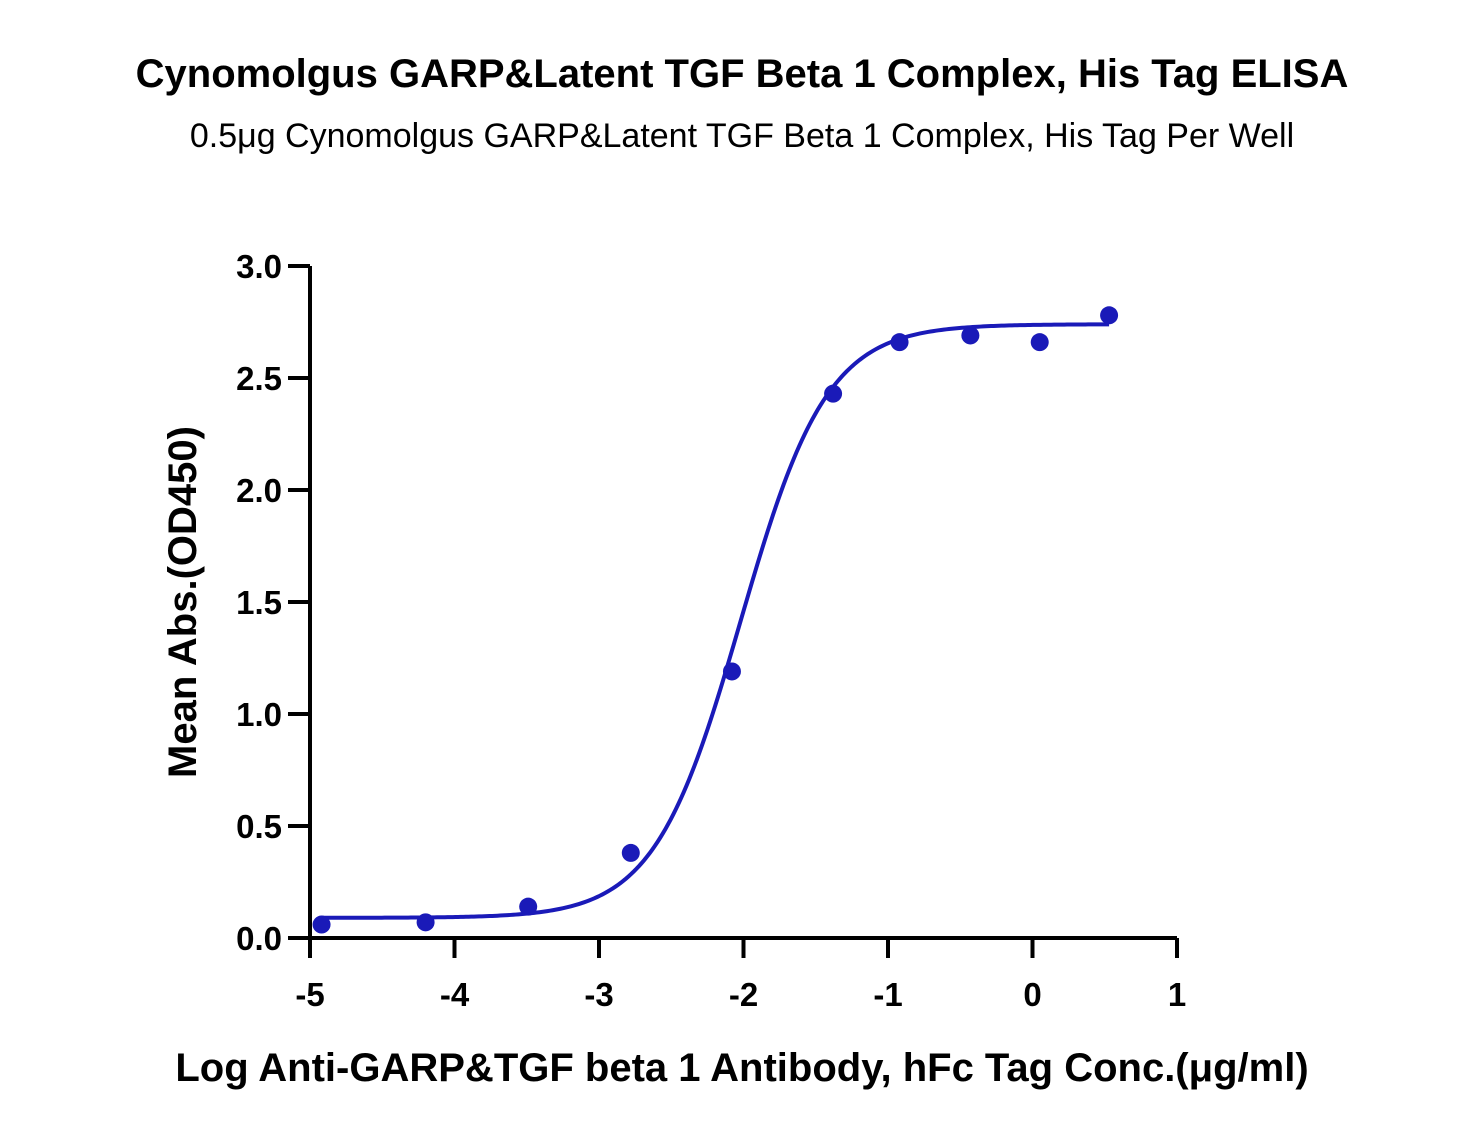  I want to click on x-tick-label: -5, so click(309, 994).